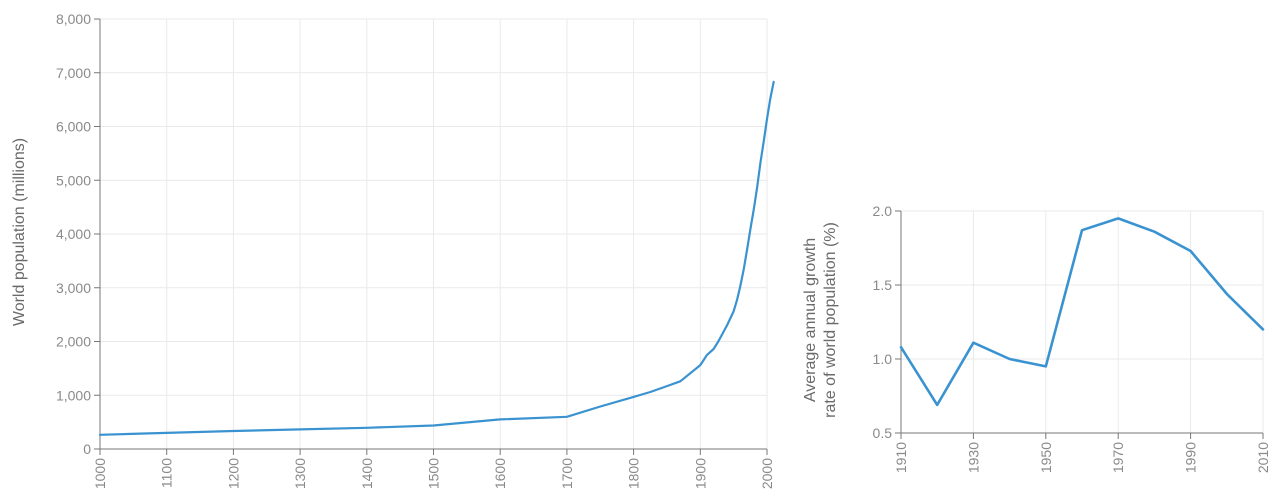  What do you see at coordinates (1118, 457) in the screenshot?
I see `chart2-x-tick-label: 1970` at bounding box center [1118, 457].